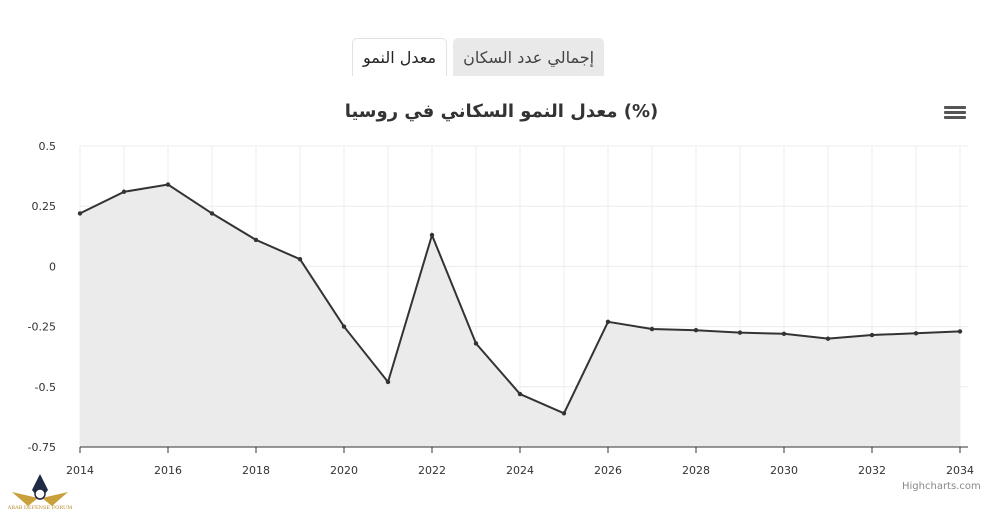  I want to click on x-tick-label: 2030, so click(784, 470).